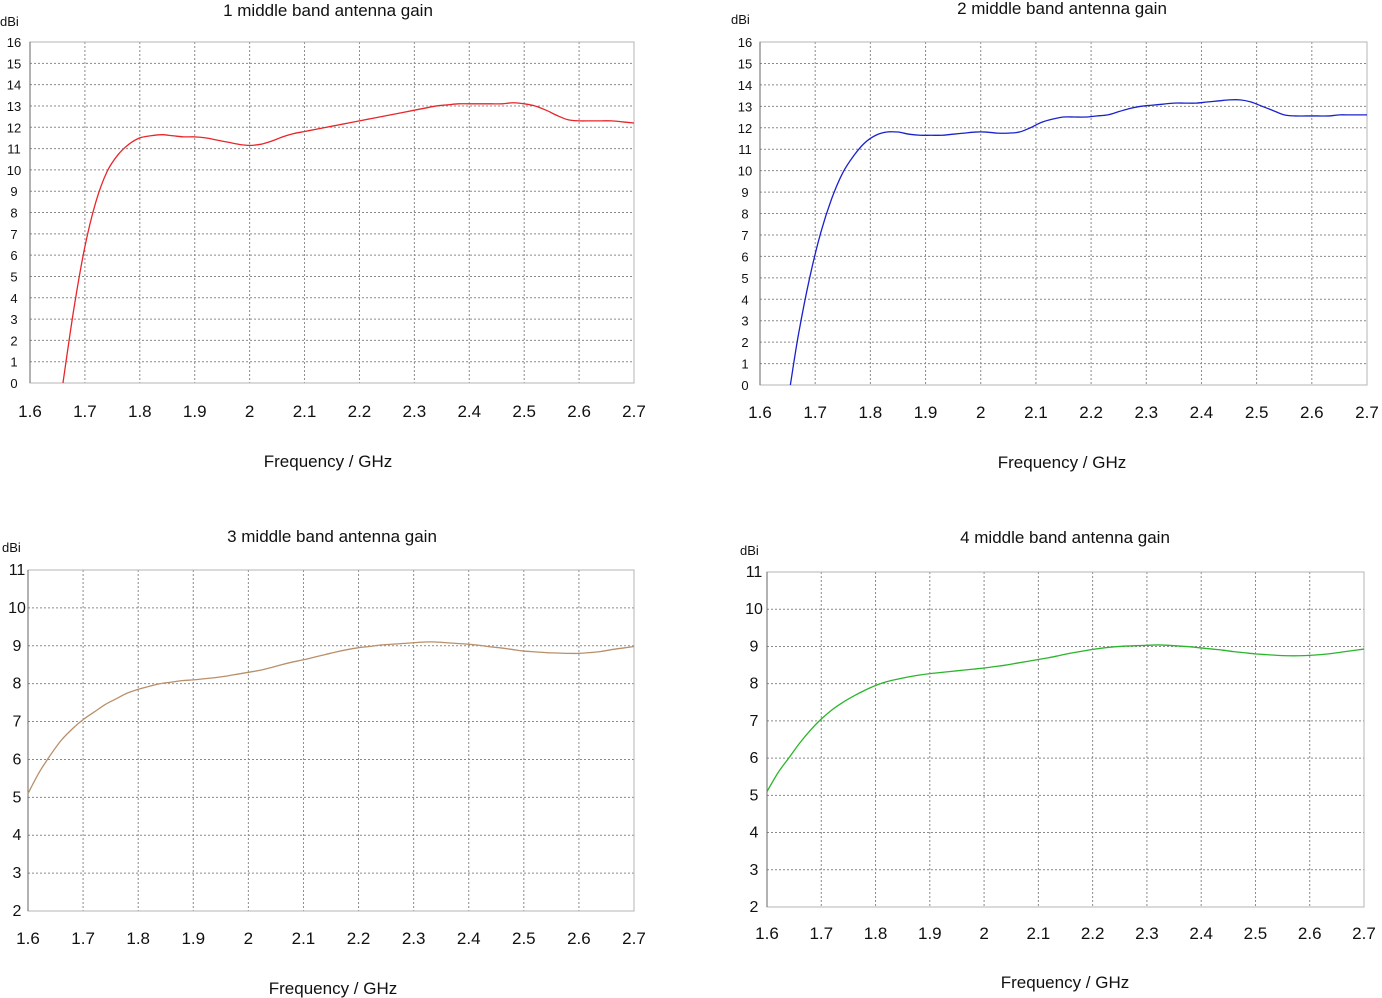 The width and height of the screenshot is (1382, 998). Describe the element at coordinates (930, 933) in the screenshot. I see `x-tick-label: 1.9` at that location.